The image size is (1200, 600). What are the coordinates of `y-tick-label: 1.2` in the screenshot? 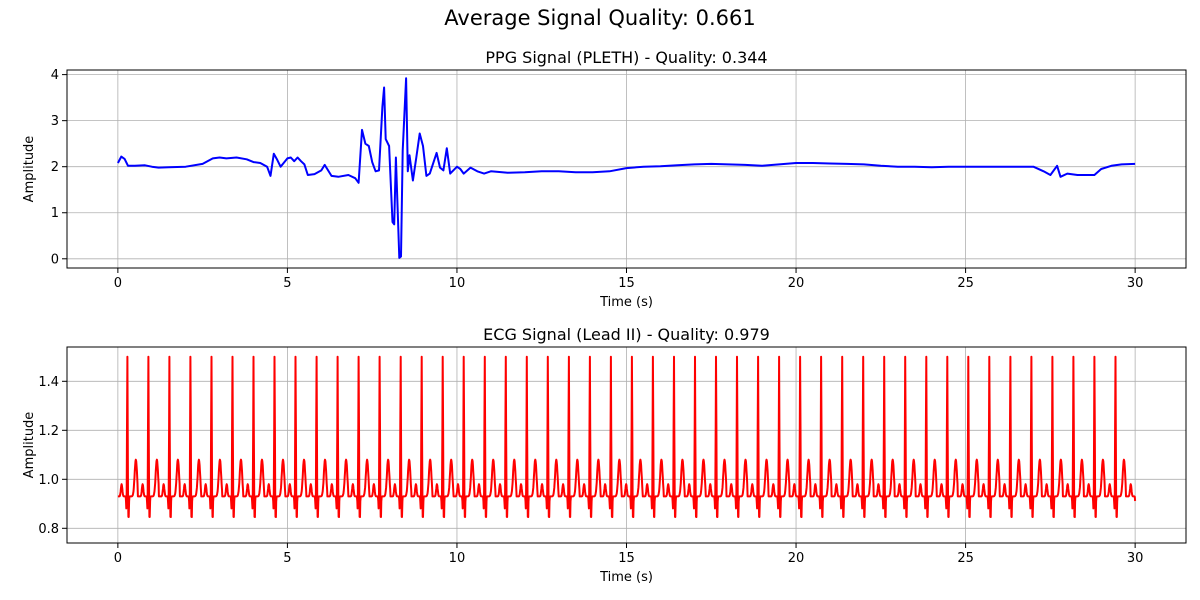 It's located at (48, 431).